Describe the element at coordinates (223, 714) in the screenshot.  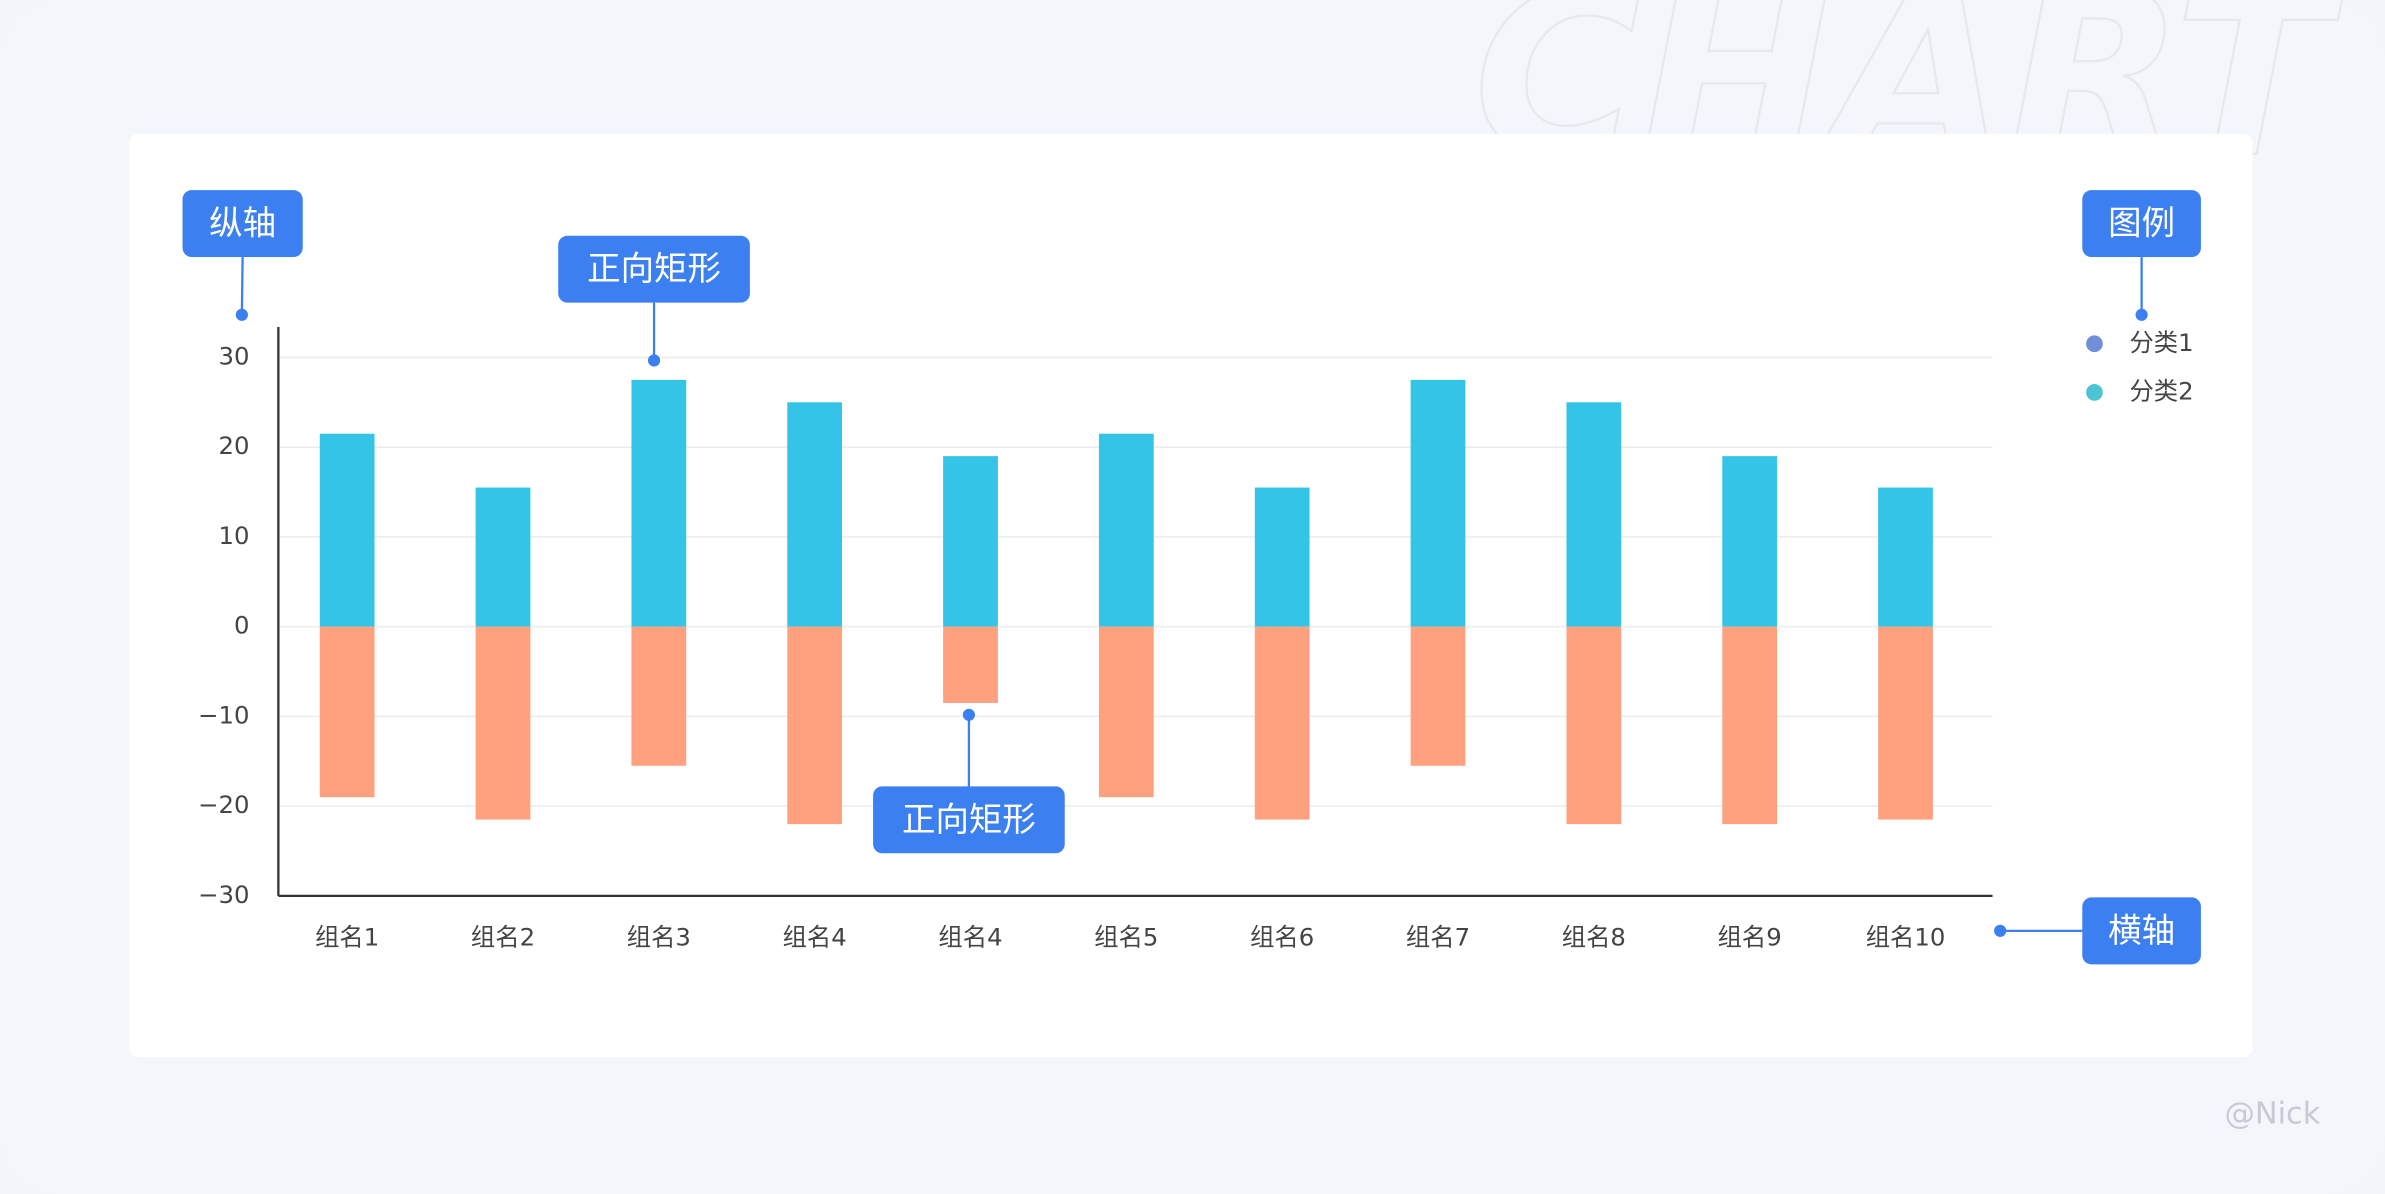
I see `y-tick-label: −10` at that location.